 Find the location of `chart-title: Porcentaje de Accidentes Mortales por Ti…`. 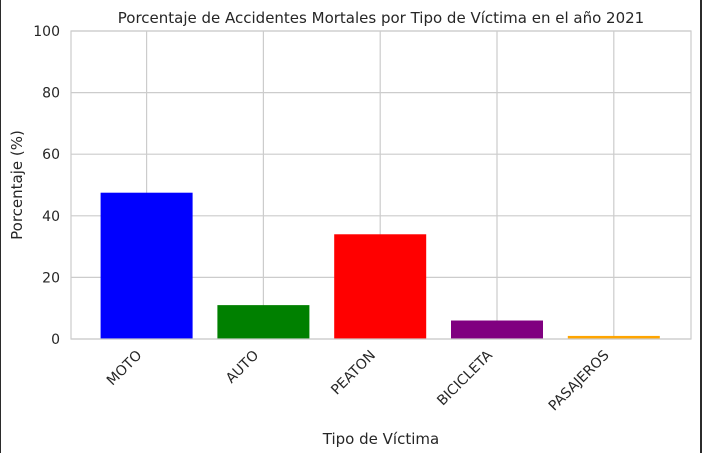

chart-title: Porcentaje de Accidentes Mortales por Ti… is located at coordinates (381, 18).